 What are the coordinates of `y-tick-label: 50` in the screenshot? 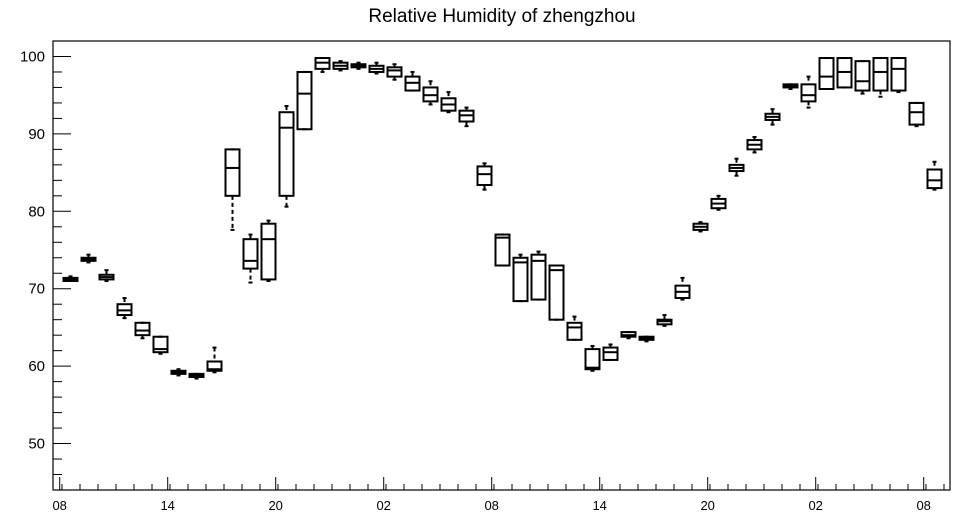 It's located at (36, 444).